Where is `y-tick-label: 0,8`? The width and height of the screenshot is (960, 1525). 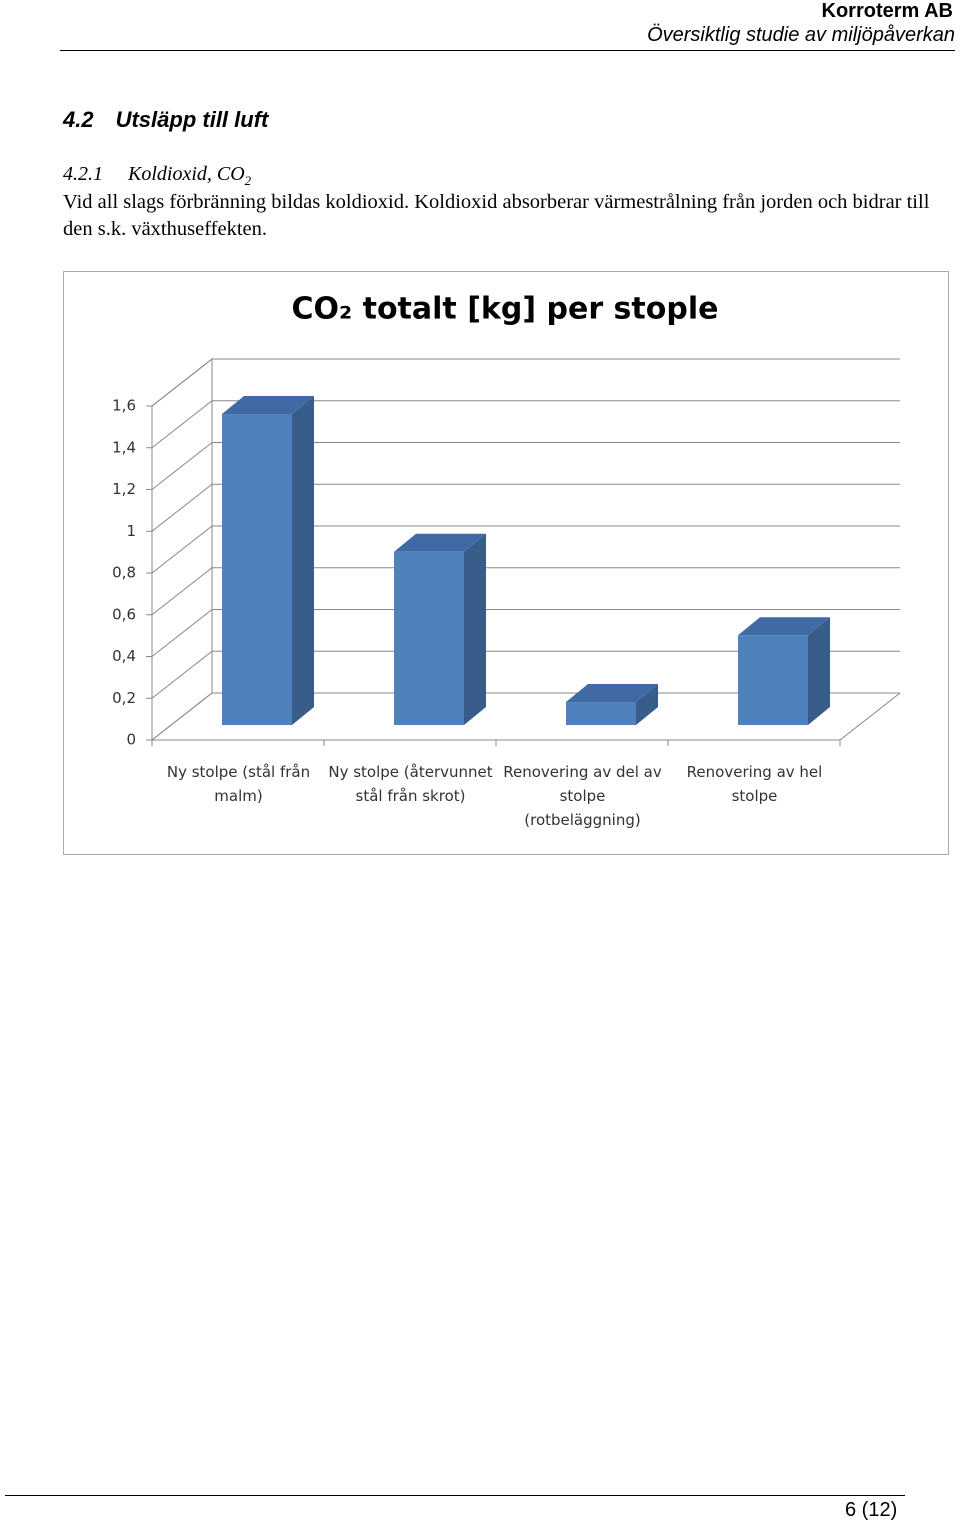
y-tick-label: 0,8 is located at coordinates (124, 573).